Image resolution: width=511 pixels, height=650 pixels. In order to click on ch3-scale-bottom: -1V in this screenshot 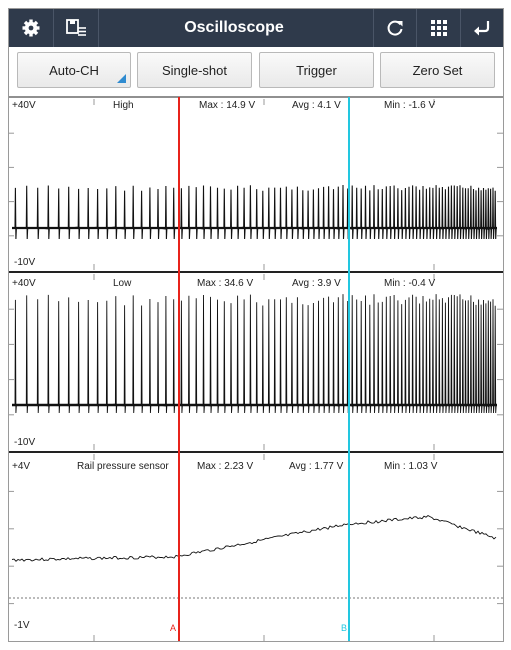, I will do `click(22, 625)`.